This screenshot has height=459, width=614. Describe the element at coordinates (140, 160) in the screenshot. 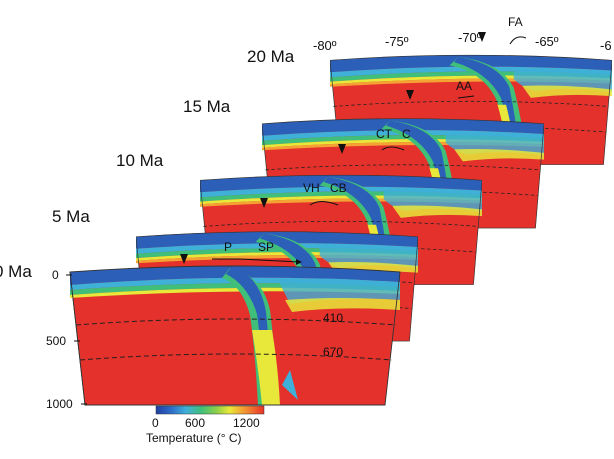

I see `stage-label-10ma: 10 Ma` at that location.